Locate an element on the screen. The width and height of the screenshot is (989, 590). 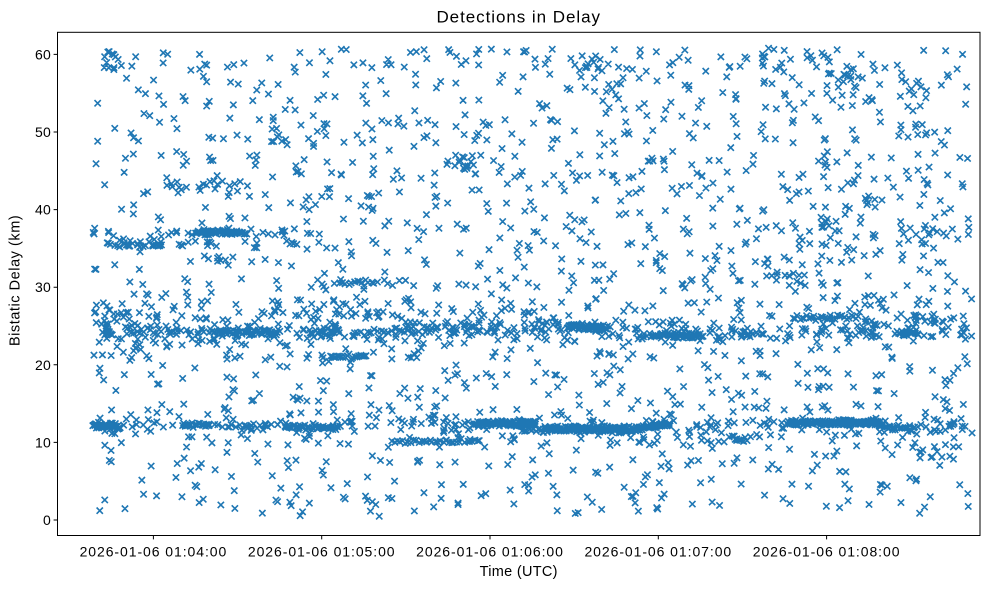
svg-text: Time (UTC) is located at coordinates (519, 572).